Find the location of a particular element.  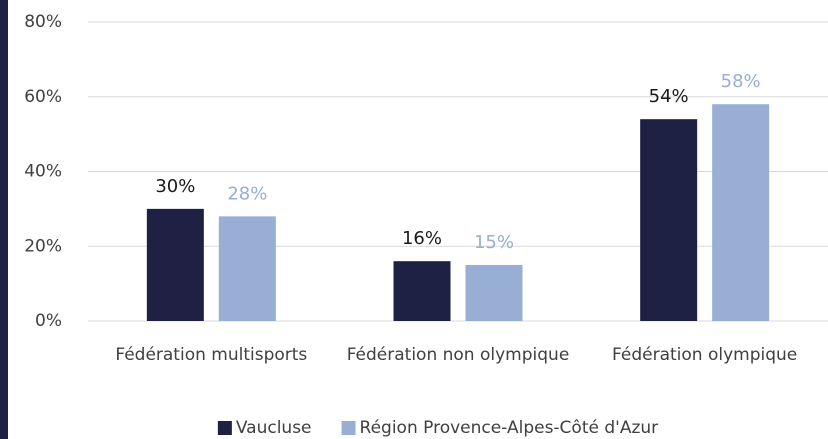

data-label: 16% is located at coordinates (422, 238).